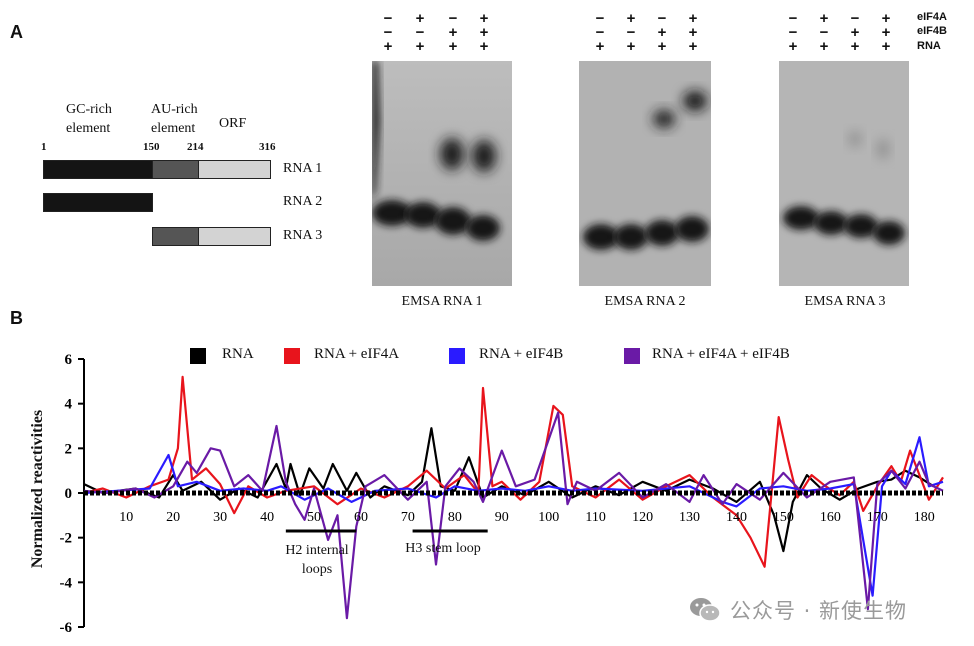 This screenshot has height=646, width=974. What do you see at coordinates (89, 119) in the screenshot?
I see `gc-rich-label: GC-rich element` at bounding box center [89, 119].